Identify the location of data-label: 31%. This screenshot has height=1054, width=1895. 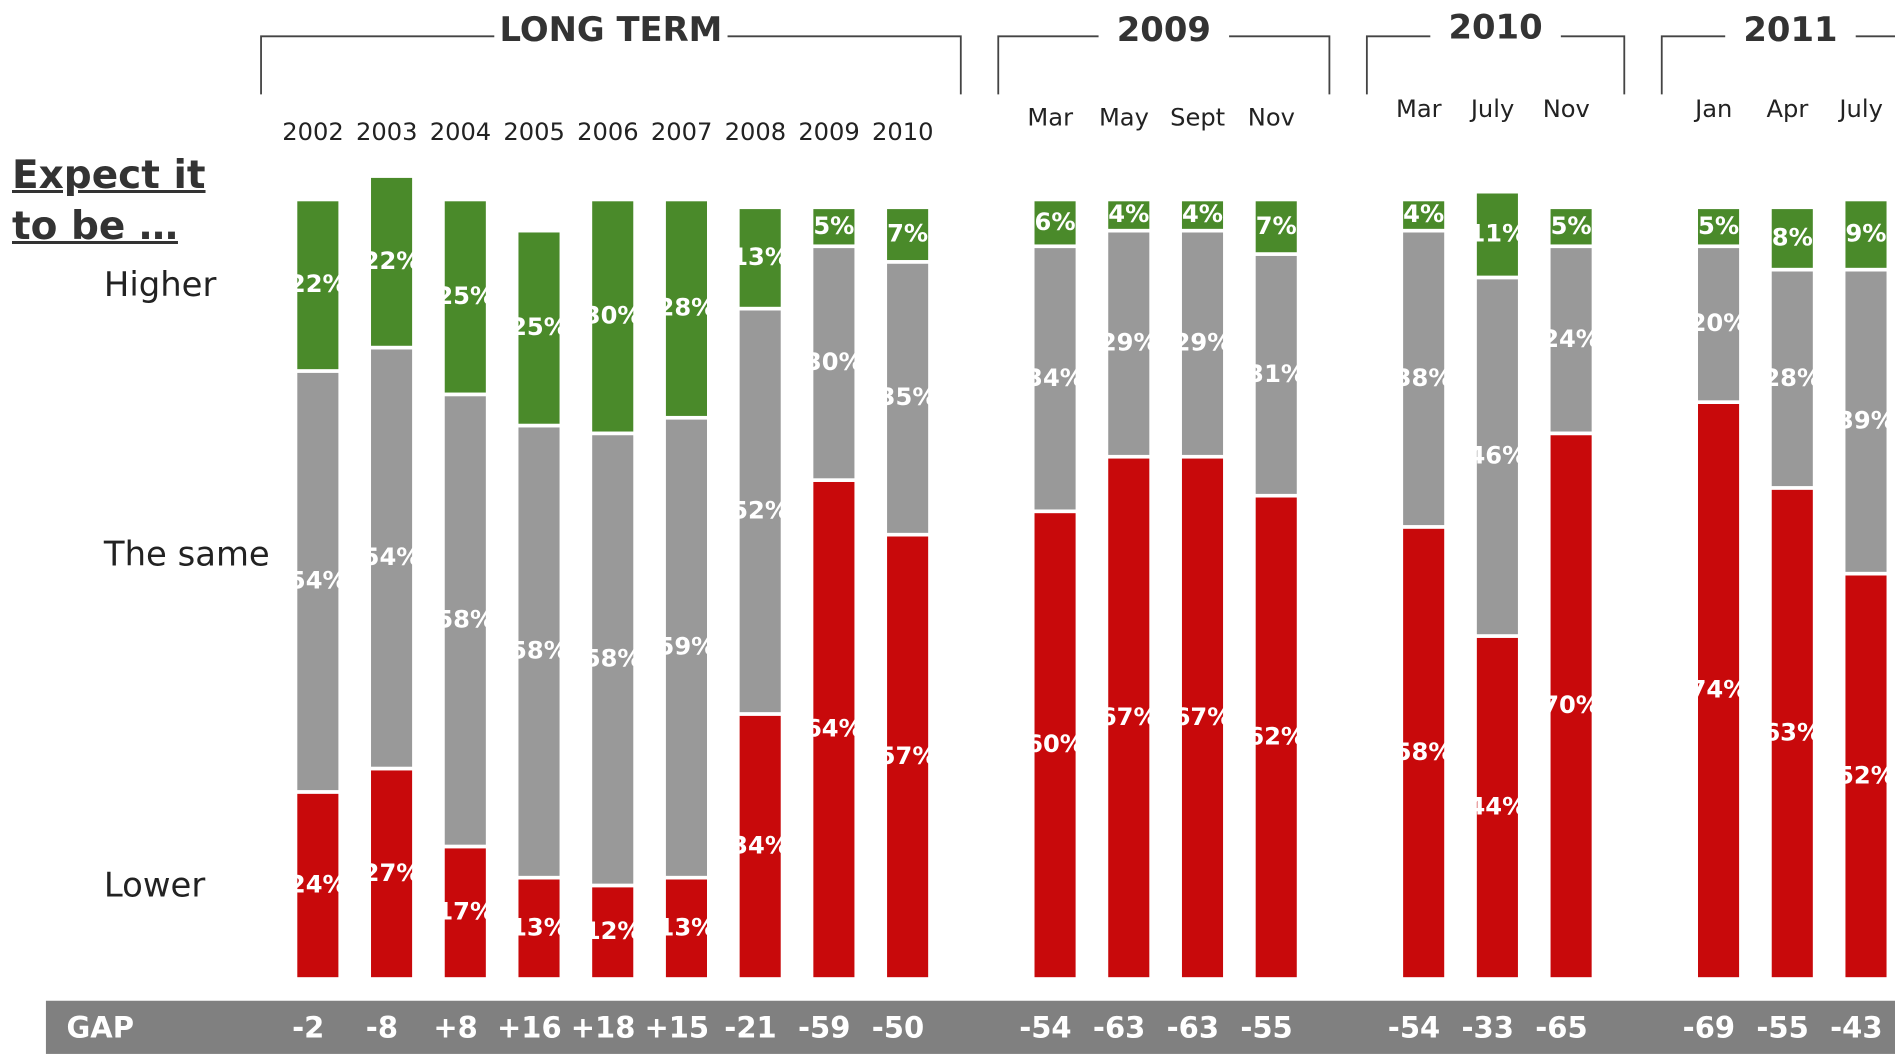
(1276, 374).